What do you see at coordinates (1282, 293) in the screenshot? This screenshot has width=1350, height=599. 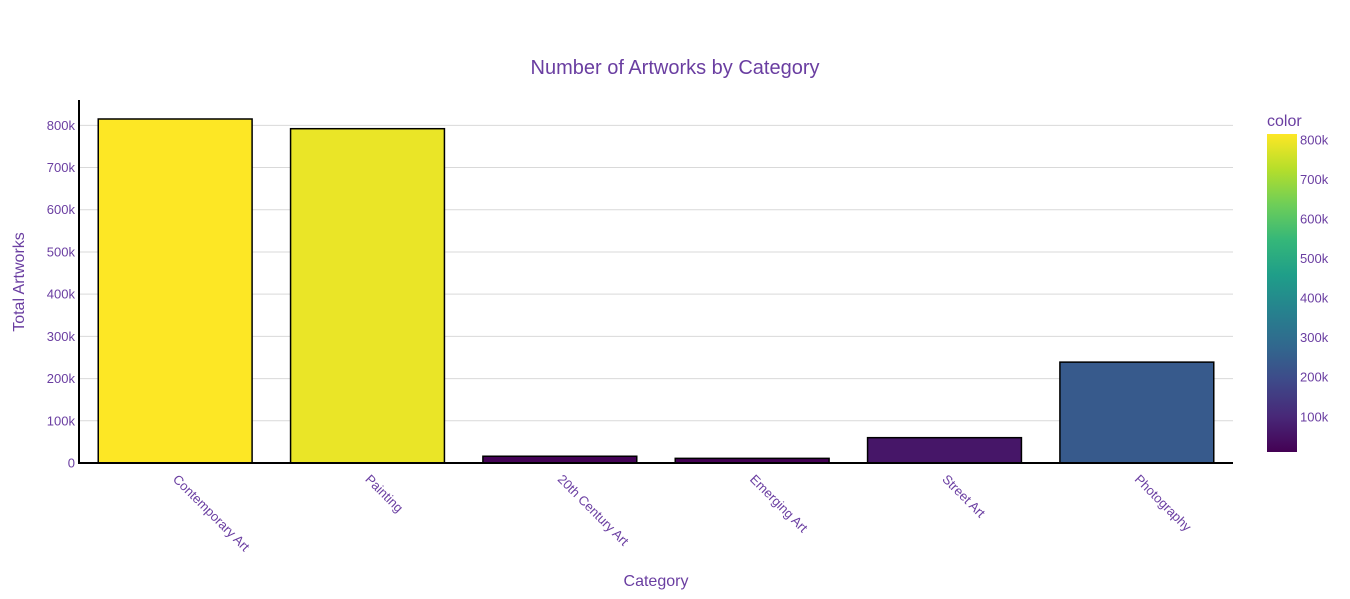 I see `colorbar-gradient` at bounding box center [1282, 293].